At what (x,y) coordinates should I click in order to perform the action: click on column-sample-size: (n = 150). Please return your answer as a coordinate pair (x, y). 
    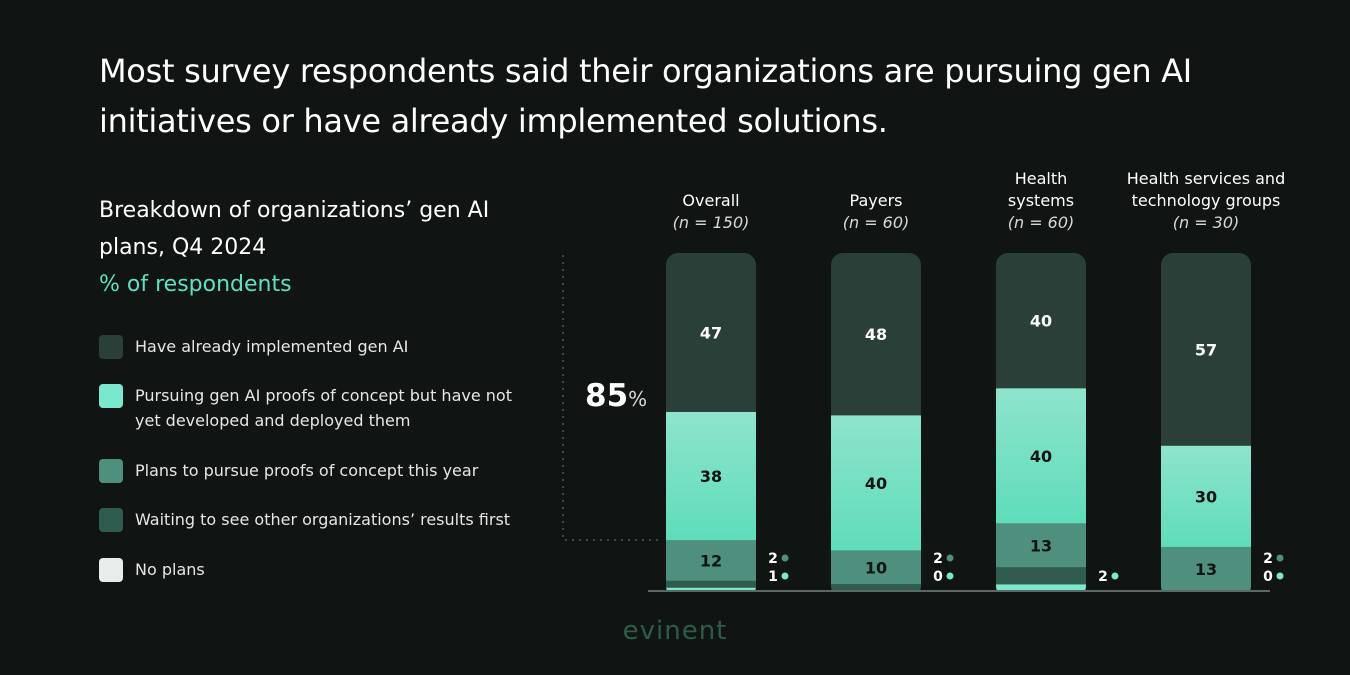
    Looking at the image, I should click on (711, 222).